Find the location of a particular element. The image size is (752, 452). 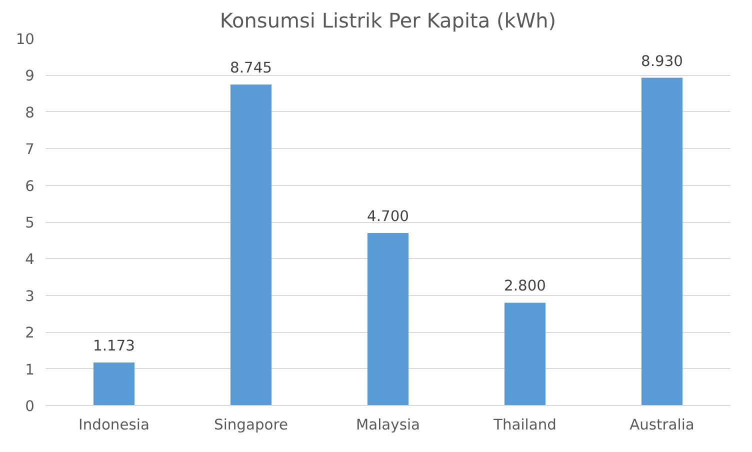

data-label: 8.745 is located at coordinates (251, 68).